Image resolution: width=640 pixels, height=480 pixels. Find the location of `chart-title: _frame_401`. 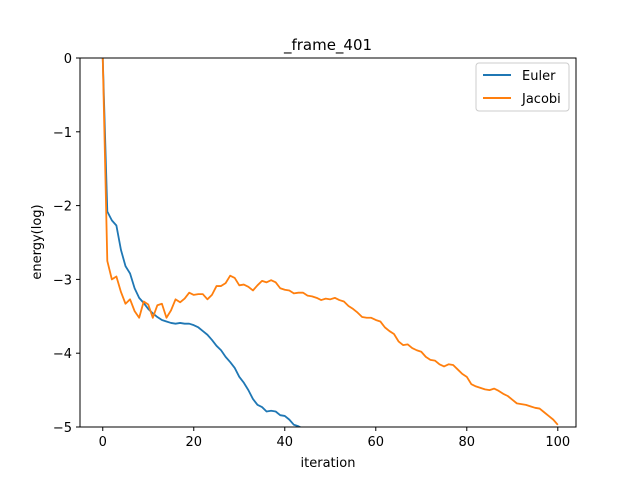

chart-title: _frame_401 is located at coordinates (327, 45).